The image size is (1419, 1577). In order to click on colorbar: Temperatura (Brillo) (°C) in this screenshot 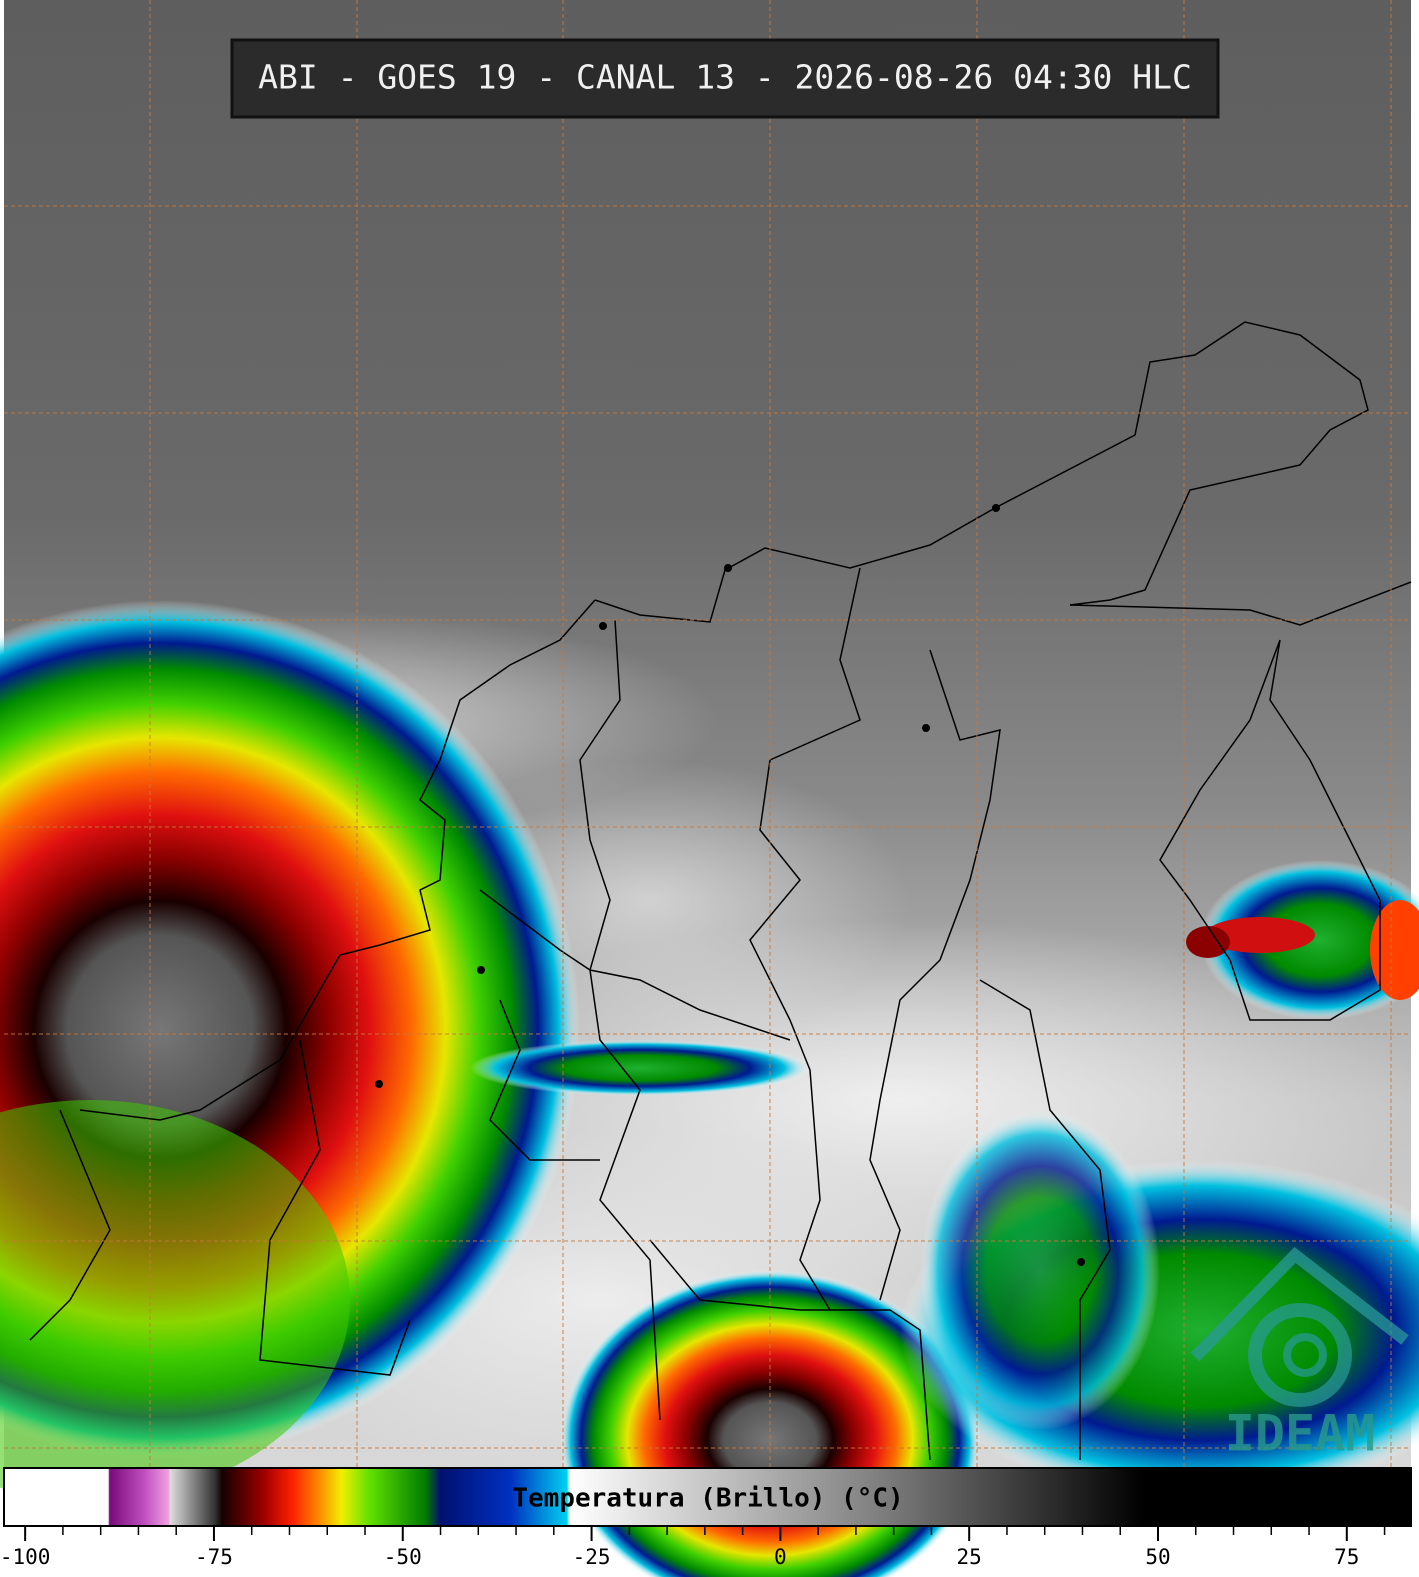, I will do `click(707, 1497)`.